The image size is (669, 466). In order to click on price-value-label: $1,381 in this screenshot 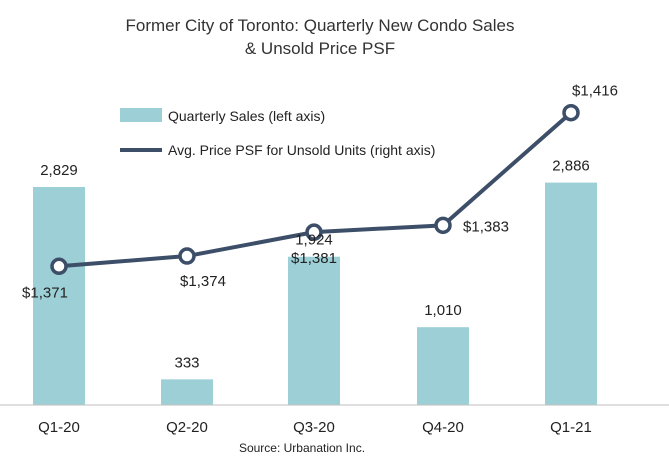, I will do `click(314, 258)`.